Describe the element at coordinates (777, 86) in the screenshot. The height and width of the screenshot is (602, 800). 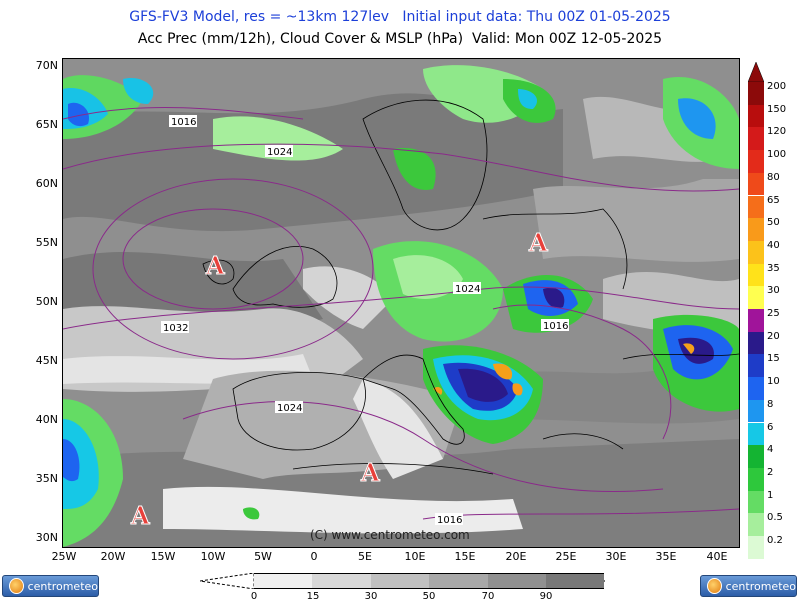
I see `precip-legend-label: 200` at that location.